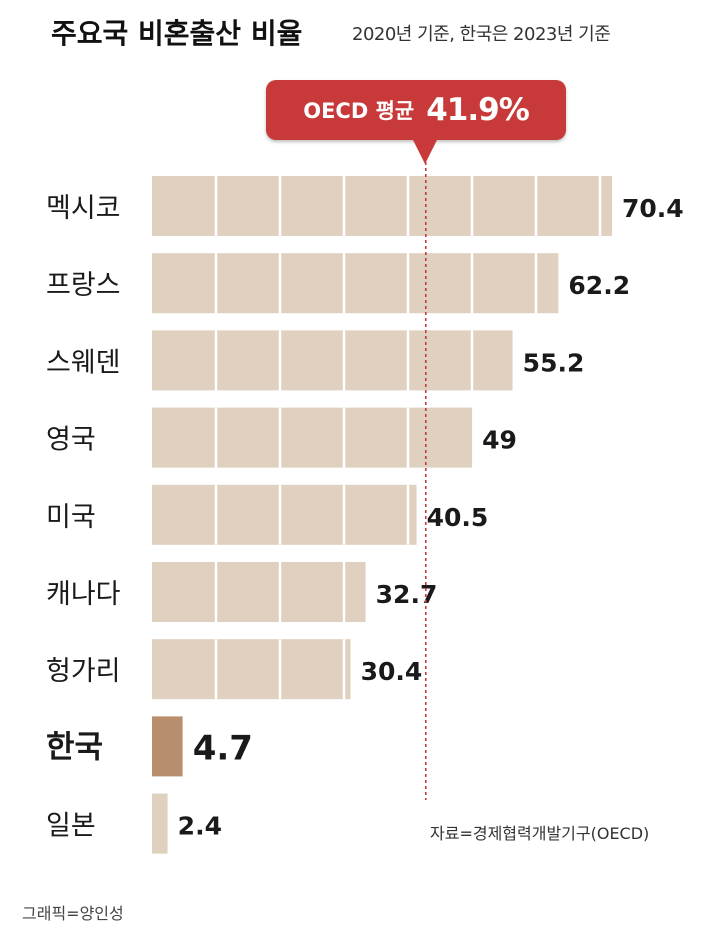  I want to click on category-label-cat-8: 일본, so click(71, 826).